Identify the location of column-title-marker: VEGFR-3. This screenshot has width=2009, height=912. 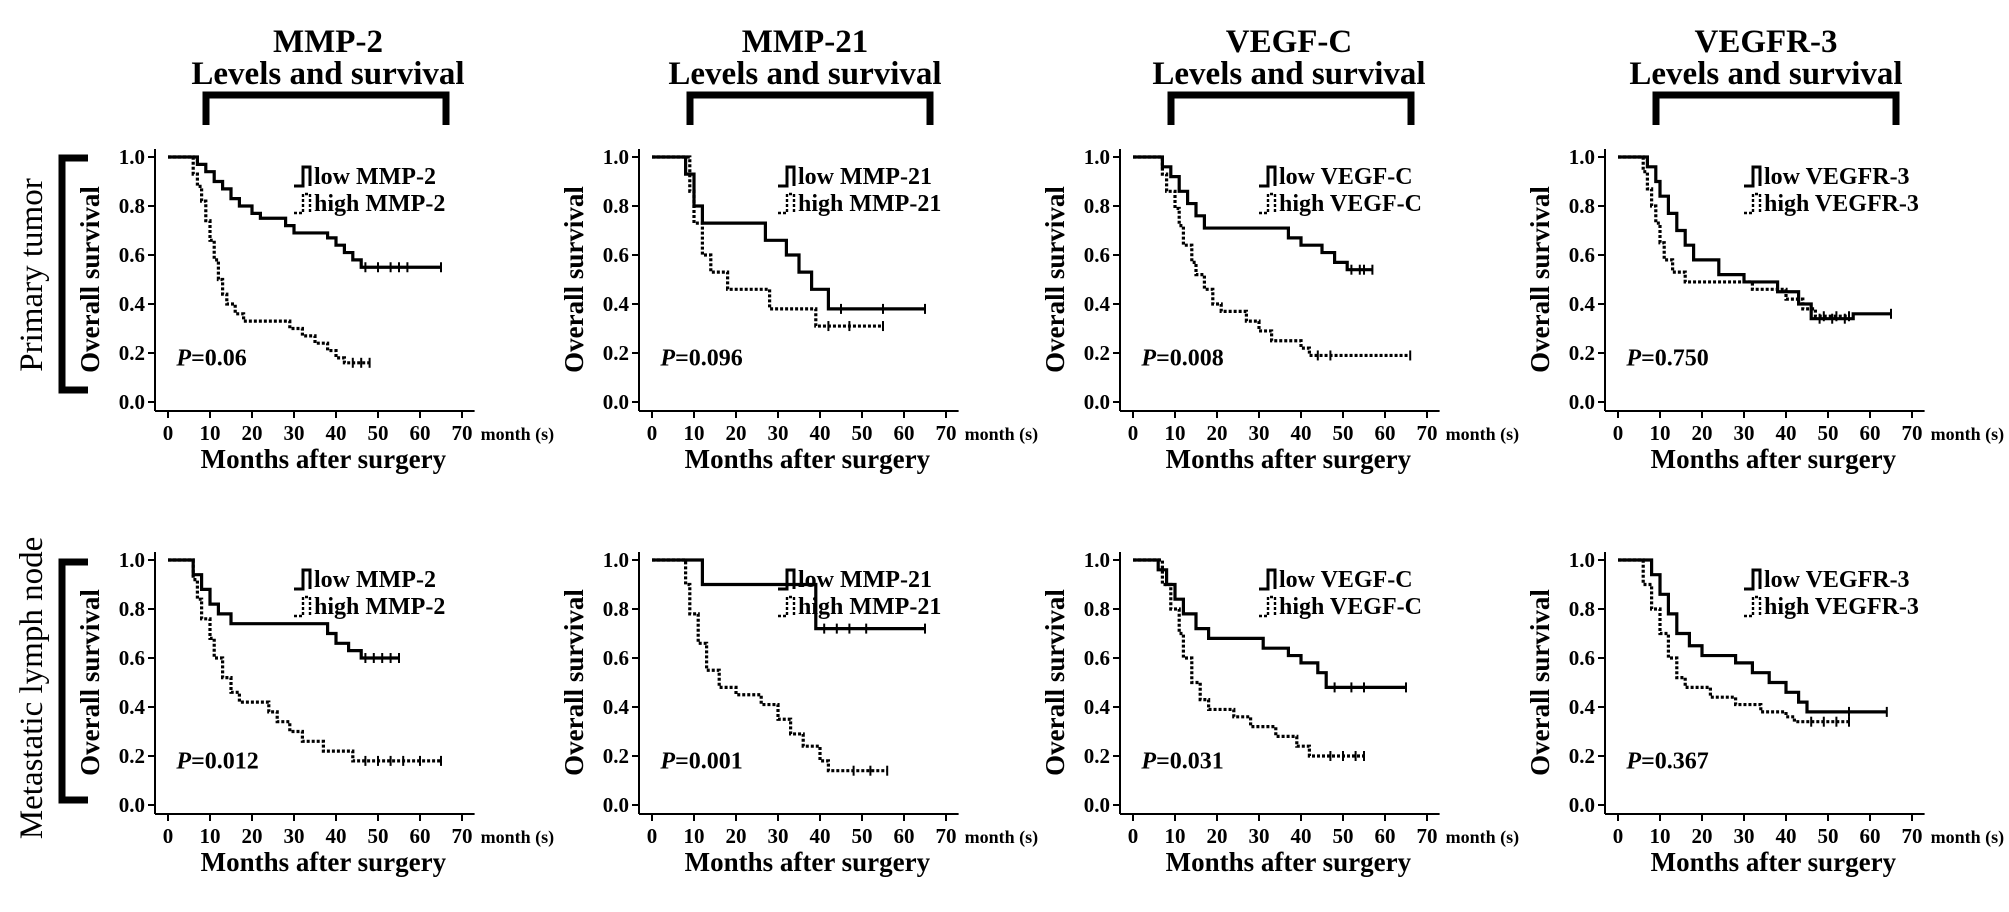
(1766, 42).